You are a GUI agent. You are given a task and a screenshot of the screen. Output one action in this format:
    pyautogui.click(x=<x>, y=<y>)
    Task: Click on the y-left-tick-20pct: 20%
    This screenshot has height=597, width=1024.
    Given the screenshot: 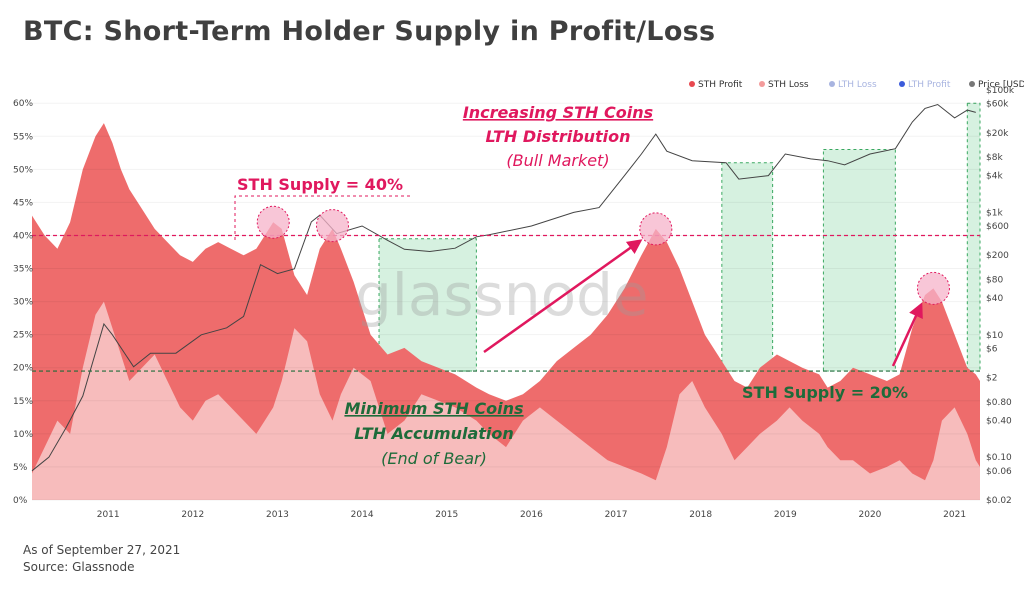 What is the action you would take?
    pyautogui.click(x=23, y=369)
    